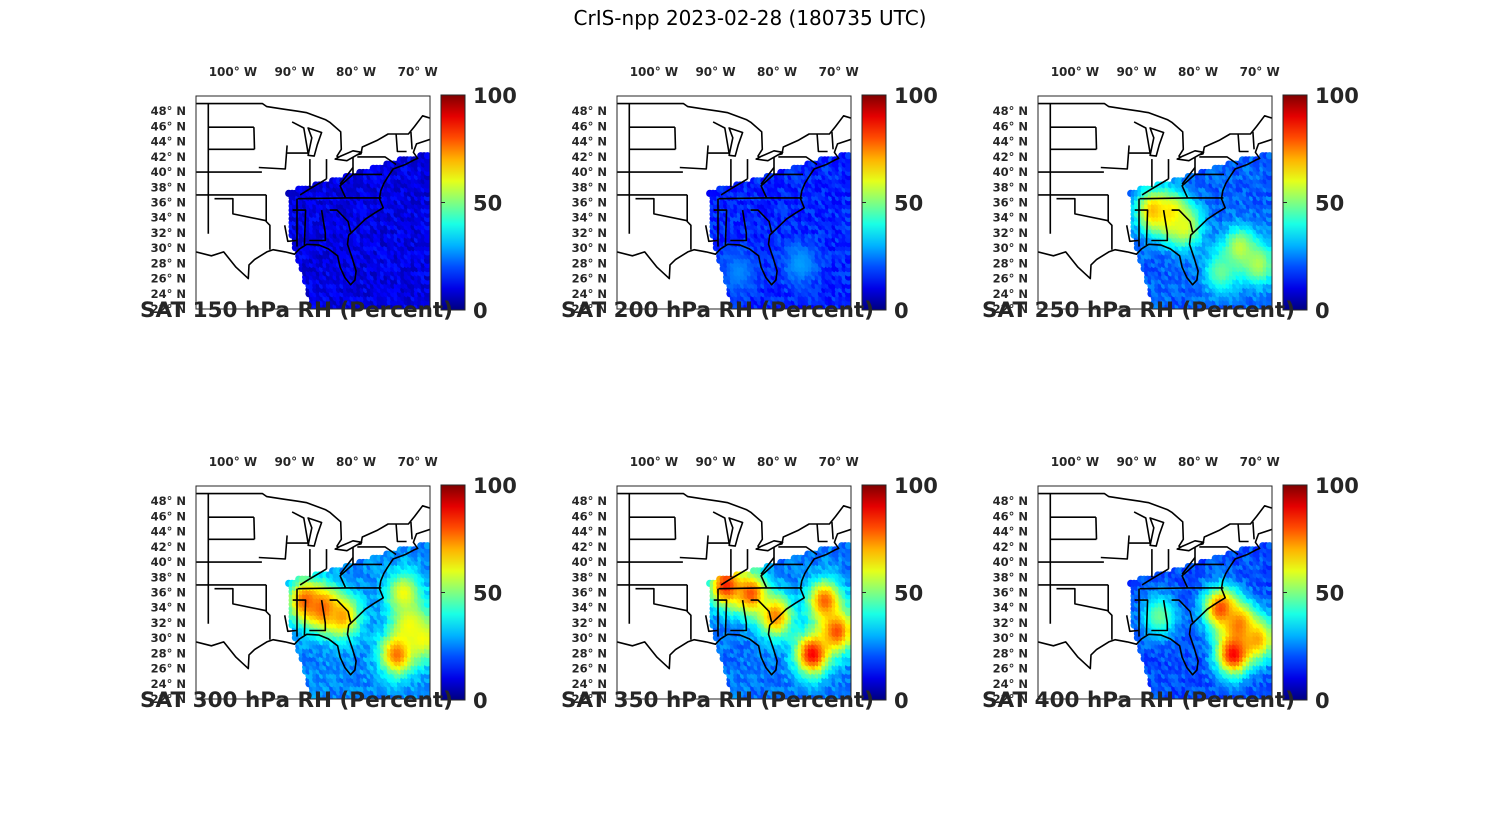  Describe the element at coordinates (589, 203) in the screenshot. I see `lat-tick-label: 36° N` at that location.